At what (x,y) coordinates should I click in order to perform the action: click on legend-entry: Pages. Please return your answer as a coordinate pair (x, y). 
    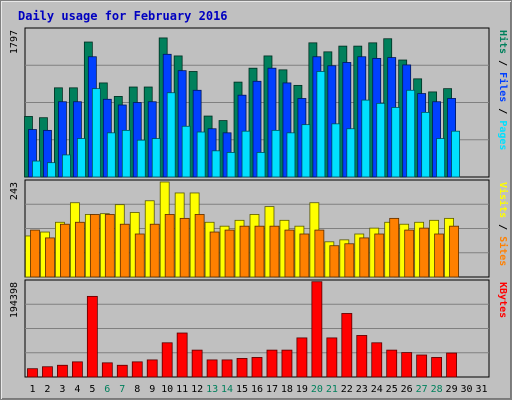
    Looking at the image, I should click on (502, 135).